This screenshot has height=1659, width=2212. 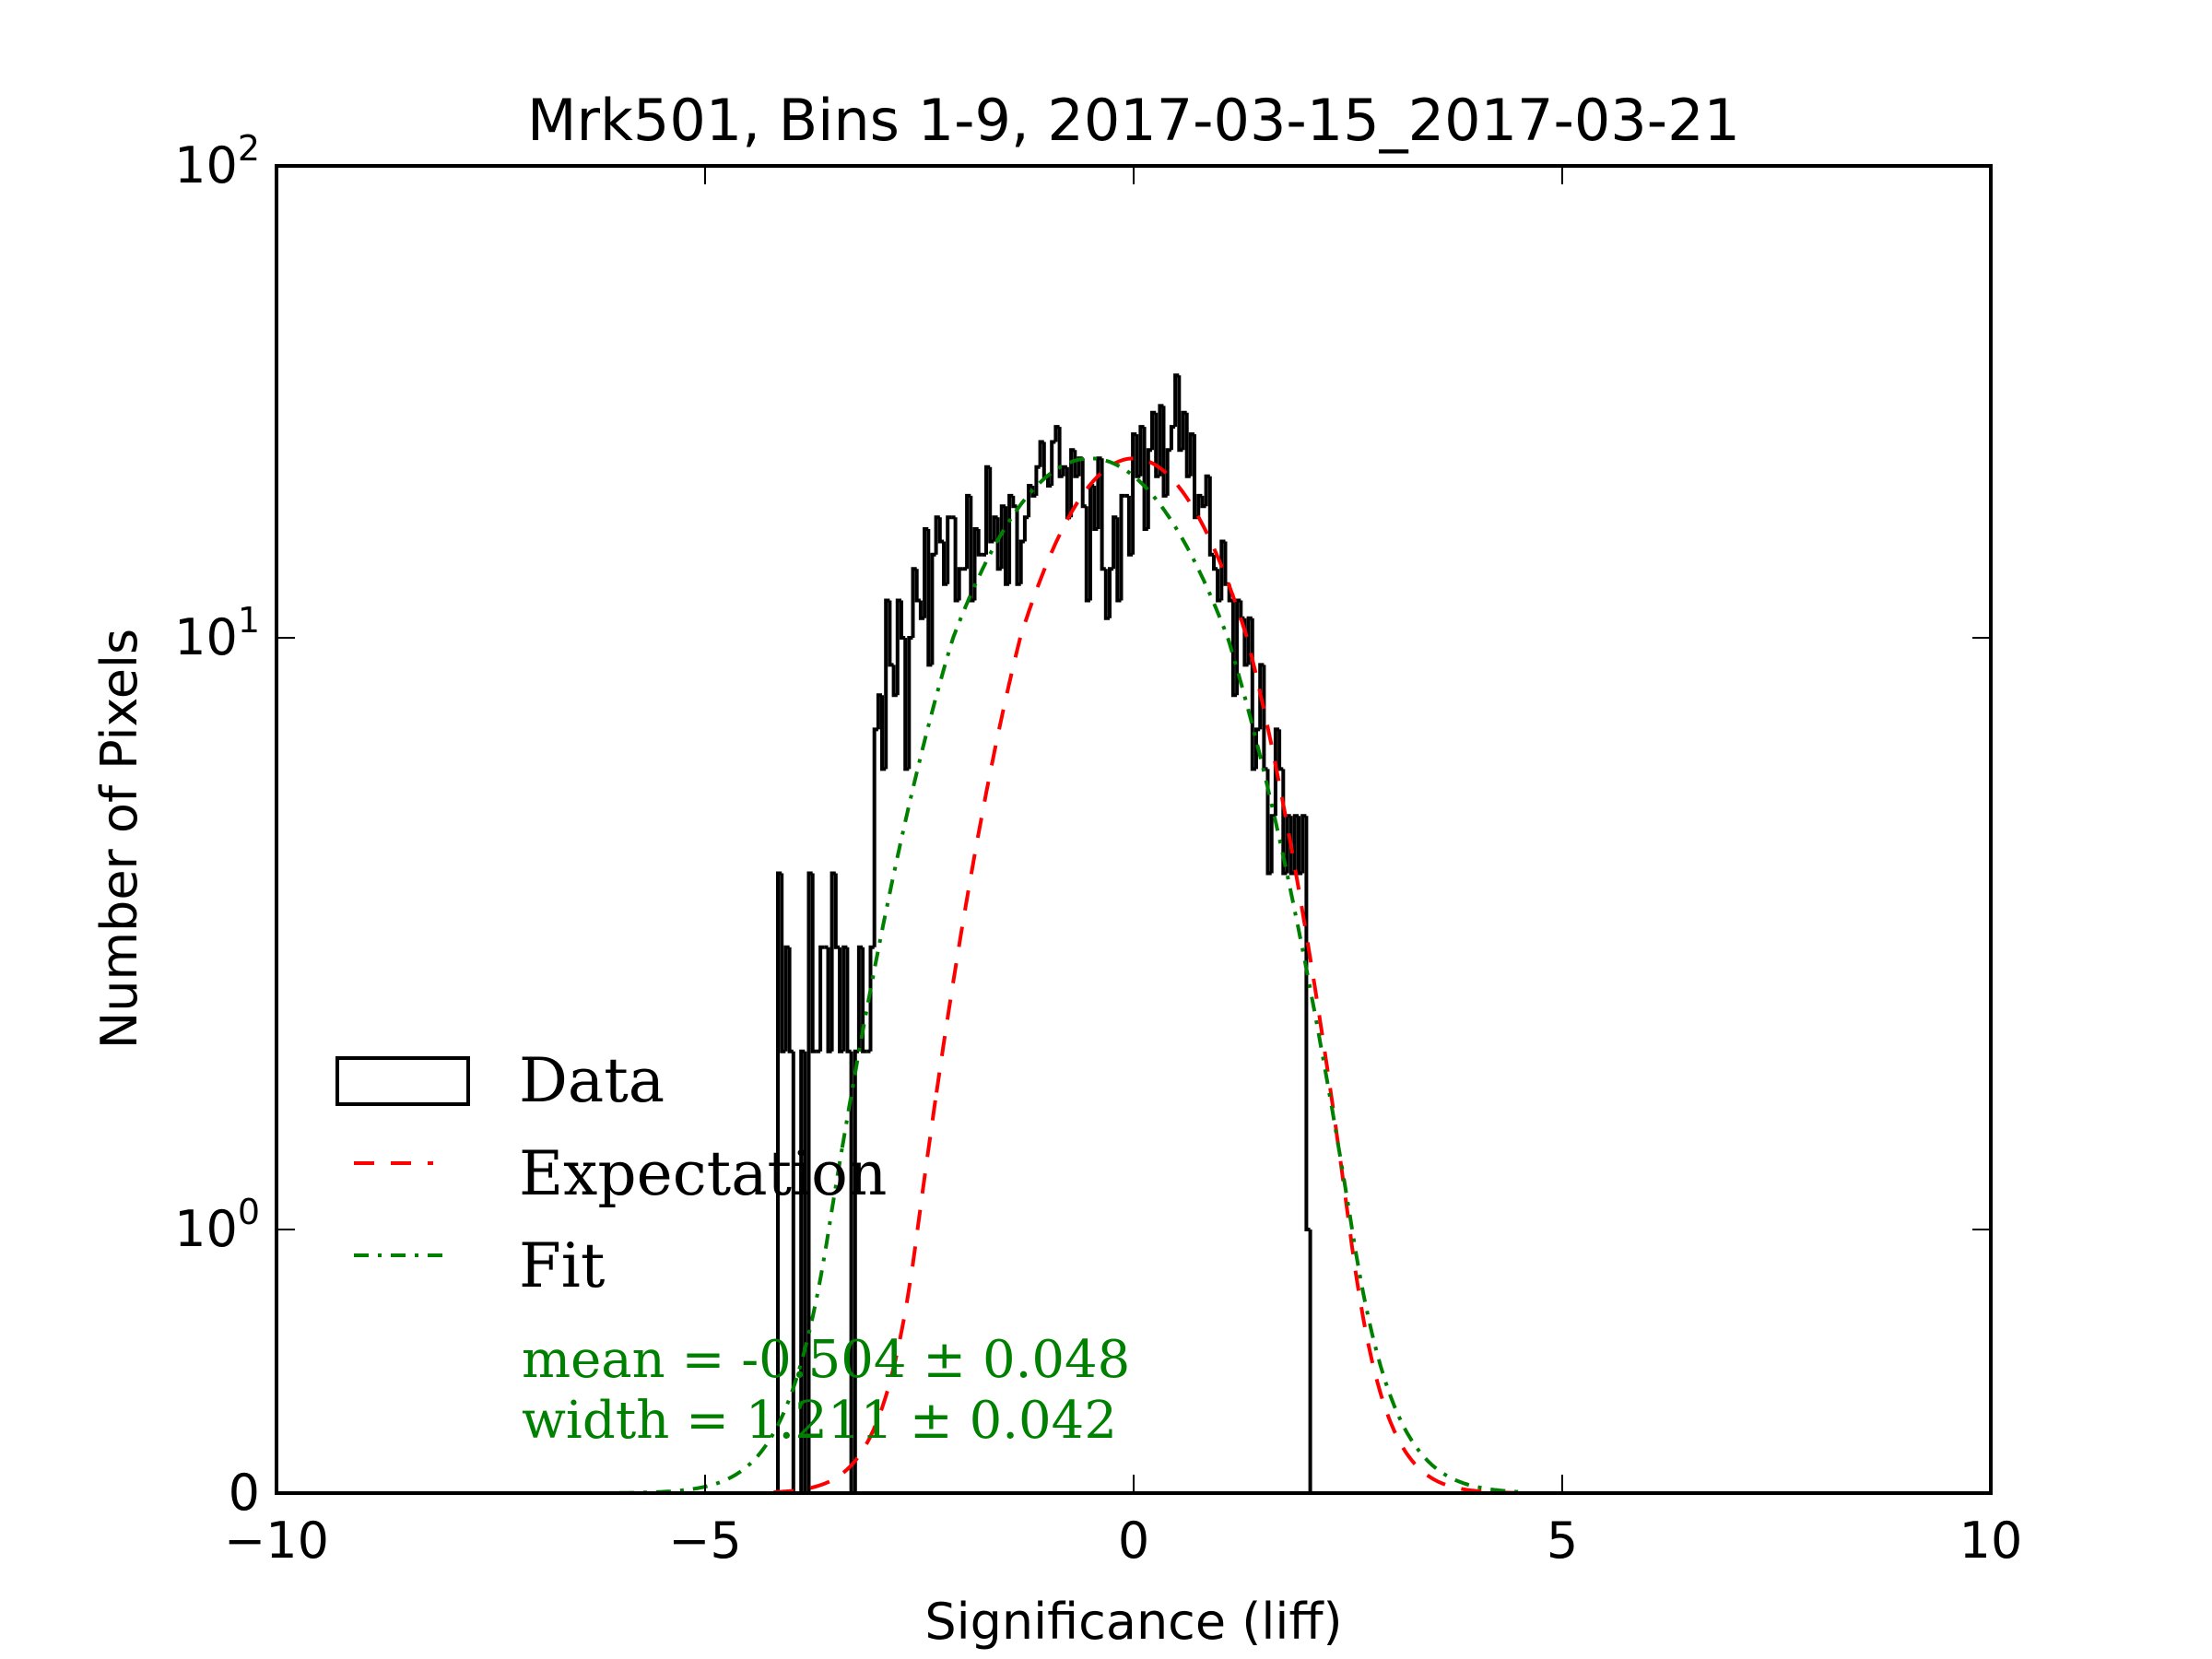 I want to click on legend-label-expectation: Expectation, so click(x=703, y=1173).